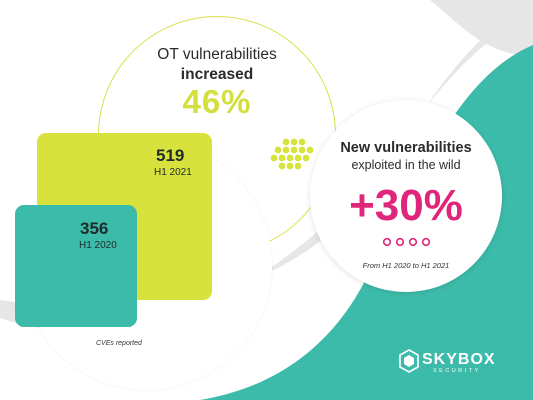  Describe the element at coordinates (406, 148) in the screenshot. I see `exploited-title: New vulnerabilities` at that location.